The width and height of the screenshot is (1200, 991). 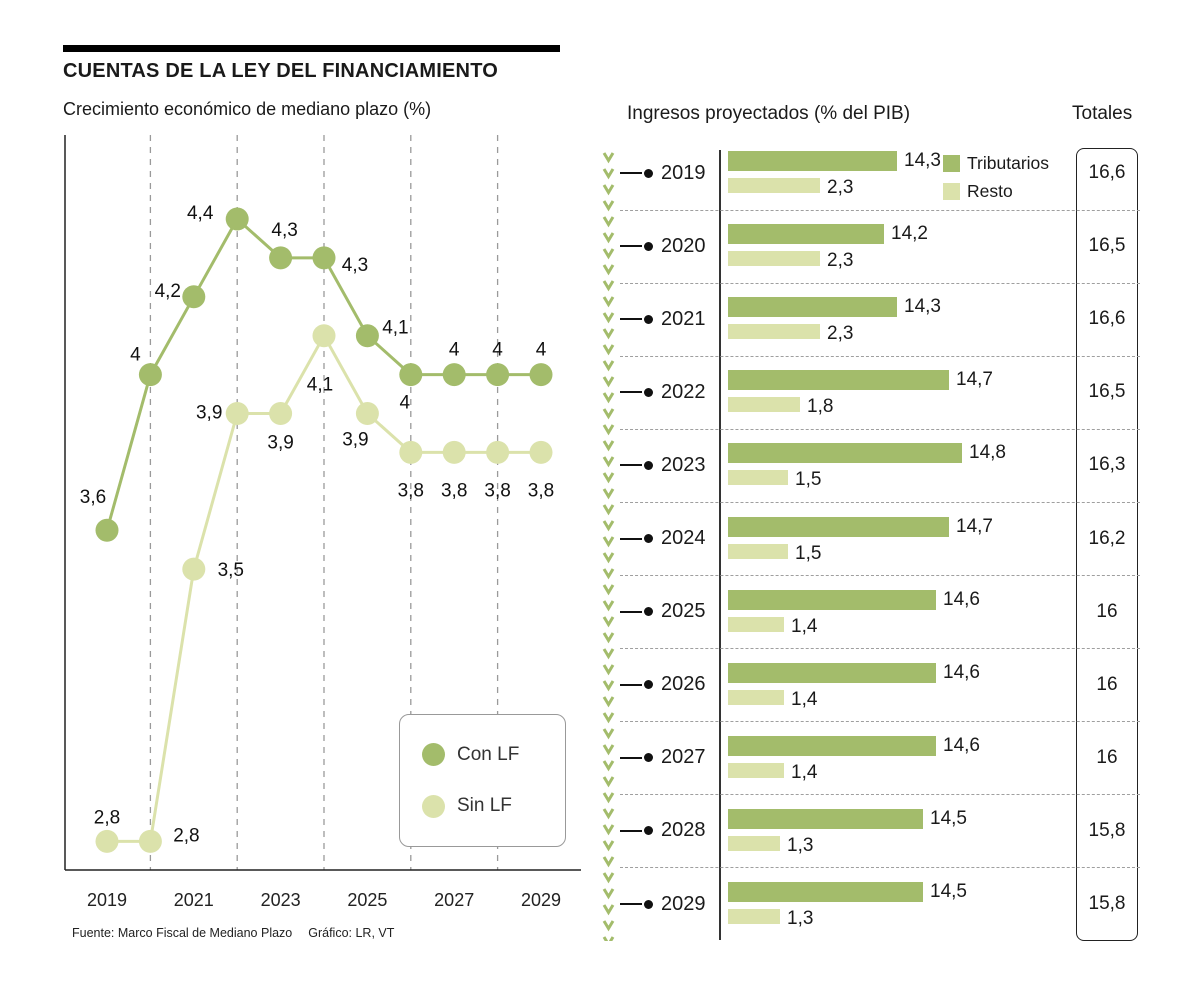 I want to click on main-title: CUENTAS DE LA LEY DEL FINANCIAMIENTO, so click(x=281, y=71).